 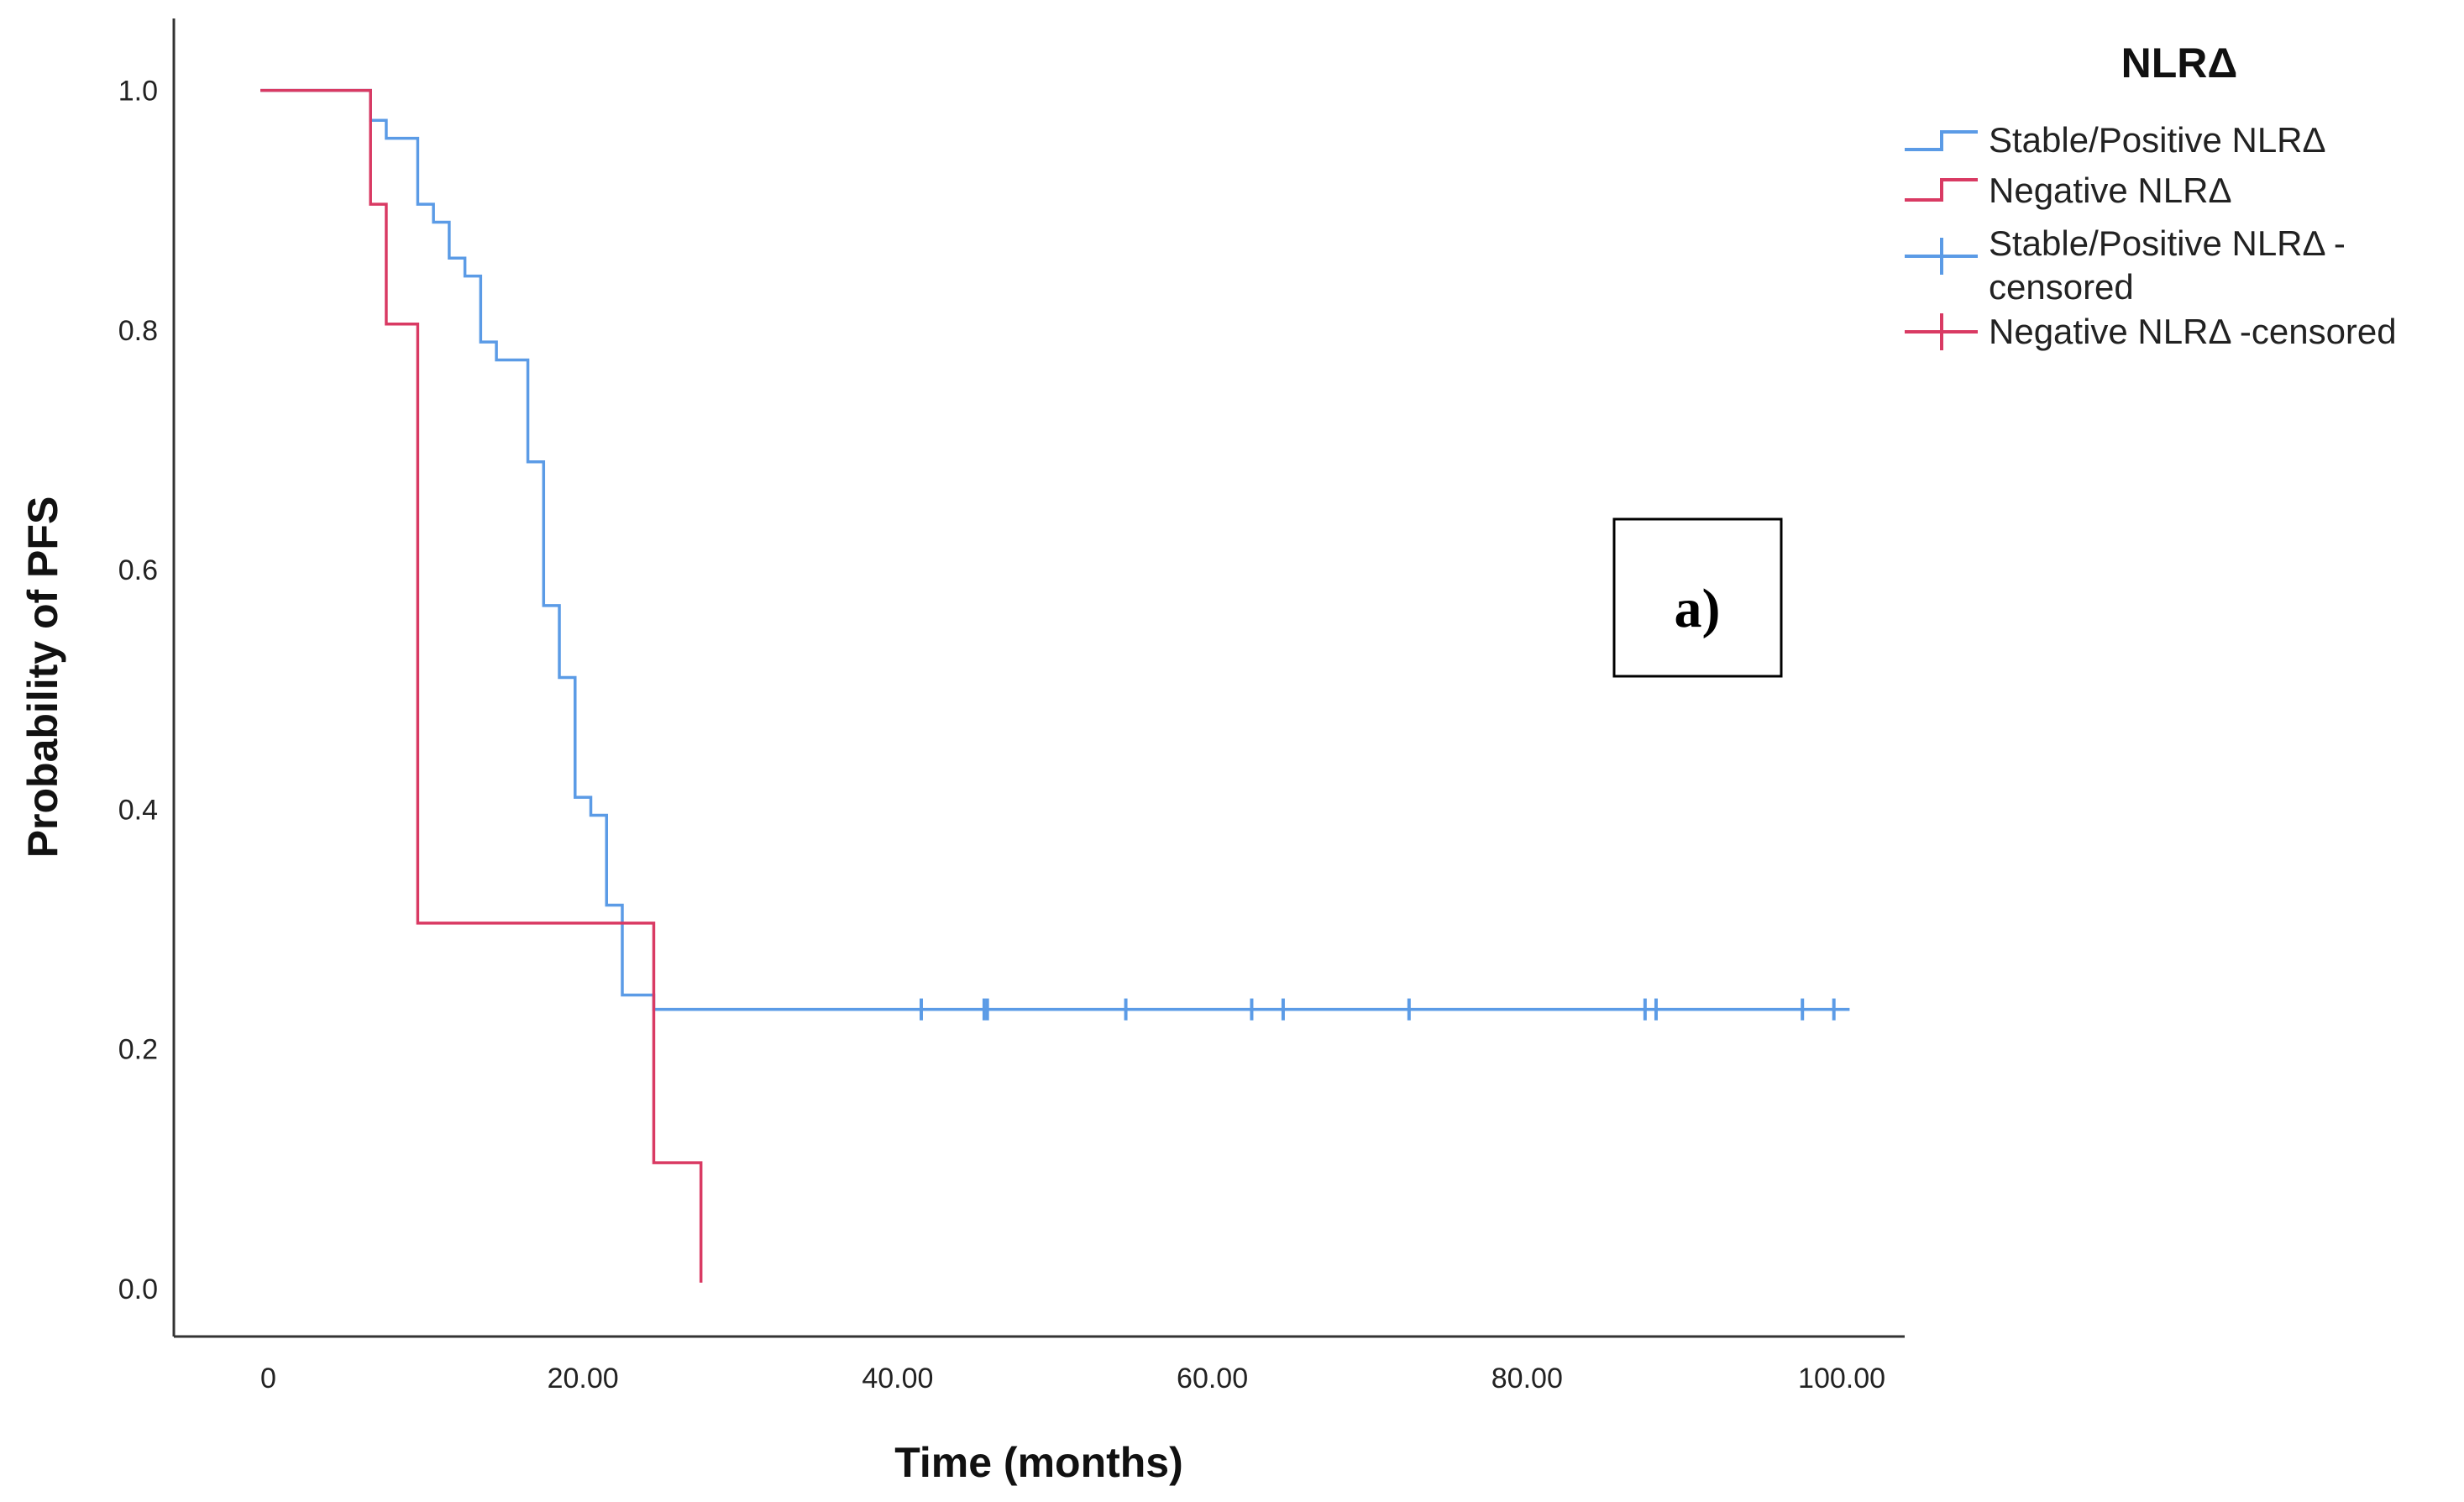 I want to click on legend-item-label: Stable/Positive NLRΔ -, so click(x=2168, y=243).